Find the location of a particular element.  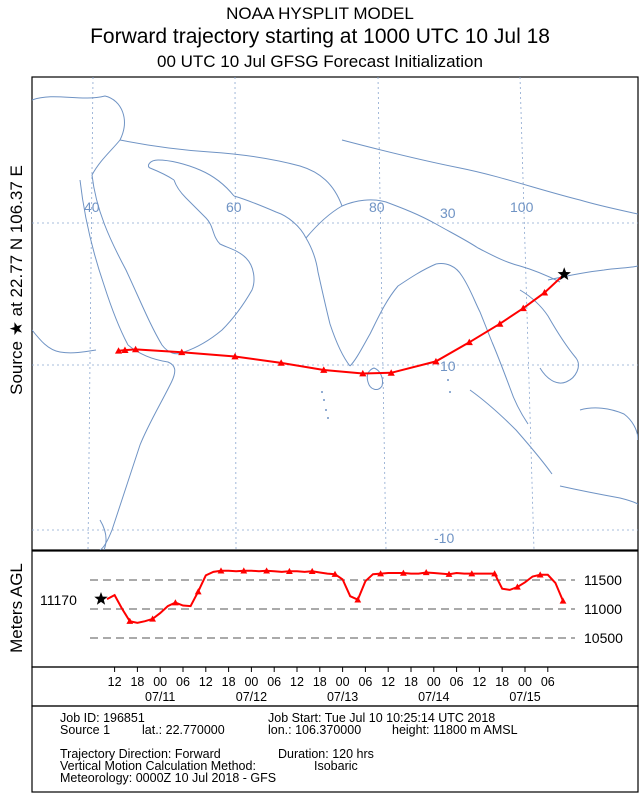

source-lon: lon.: 106.370000 is located at coordinates (315, 730).